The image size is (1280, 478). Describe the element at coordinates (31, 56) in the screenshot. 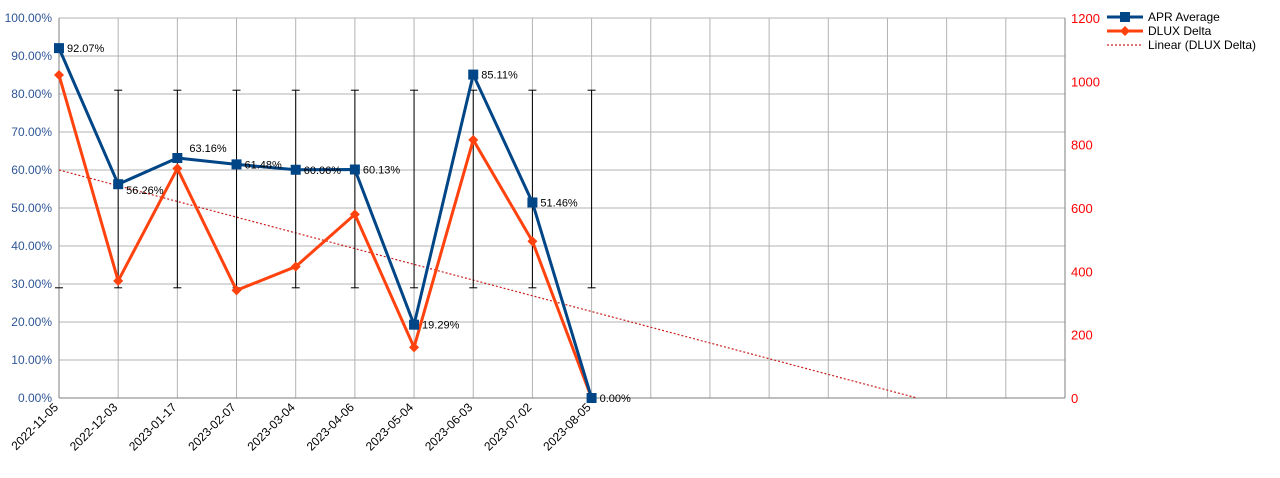

I see `left-tick-label: 90.00%` at that location.